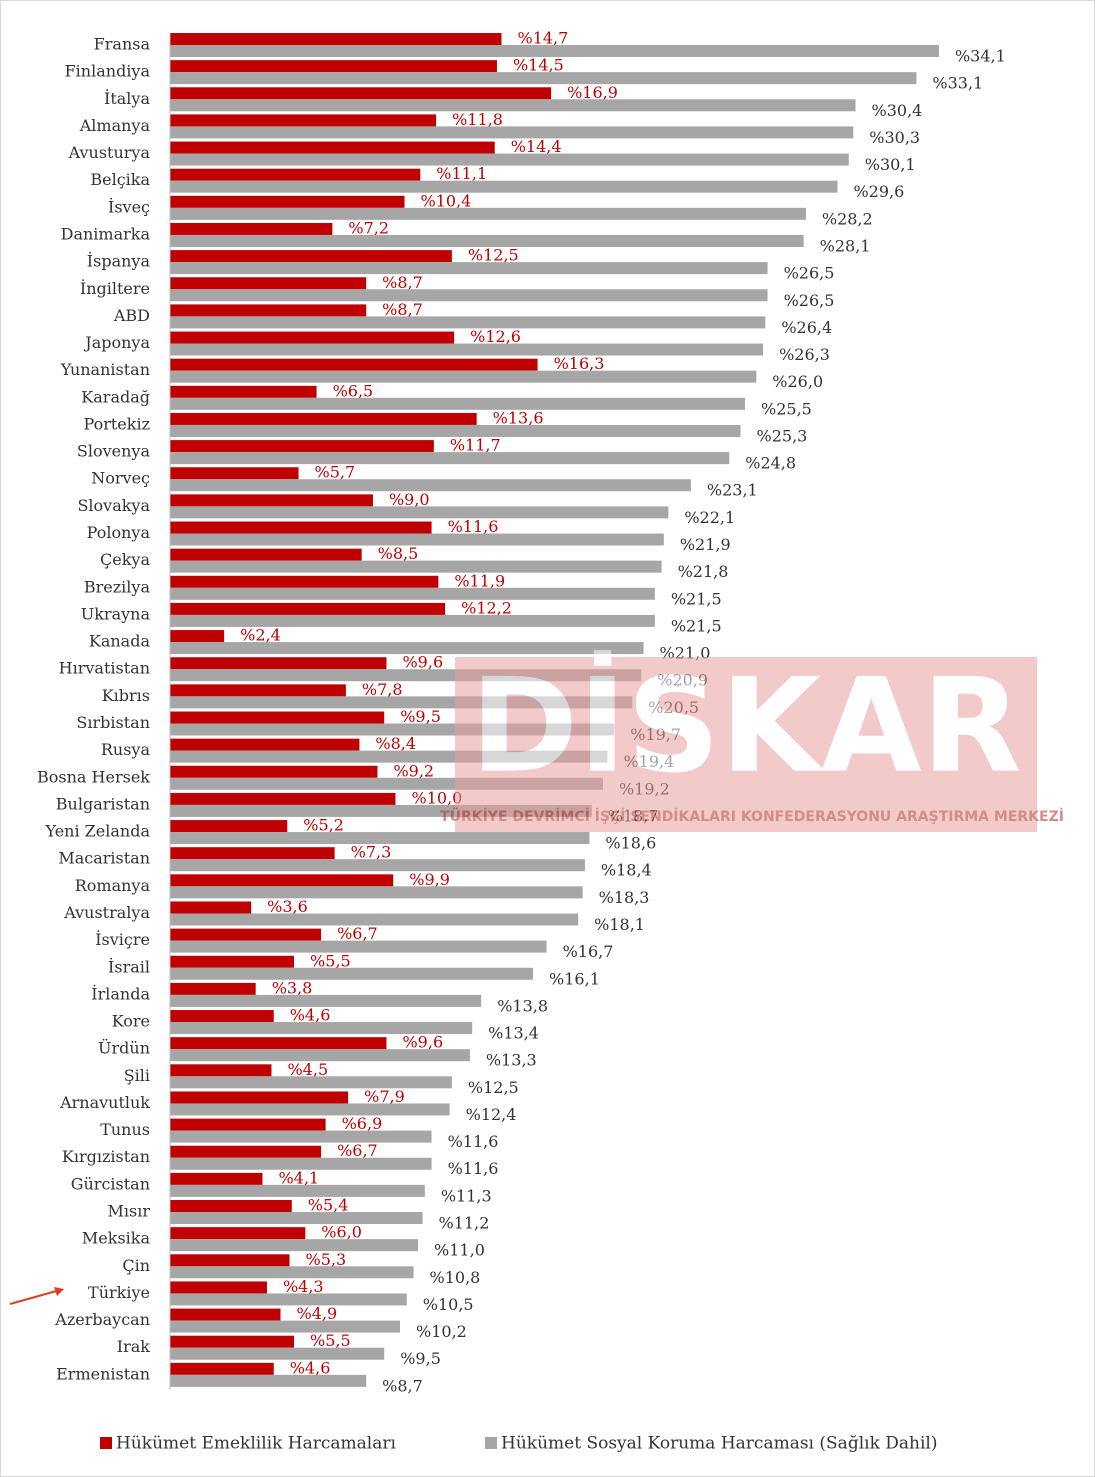  I want to click on value-label: %10,4, so click(446, 200).